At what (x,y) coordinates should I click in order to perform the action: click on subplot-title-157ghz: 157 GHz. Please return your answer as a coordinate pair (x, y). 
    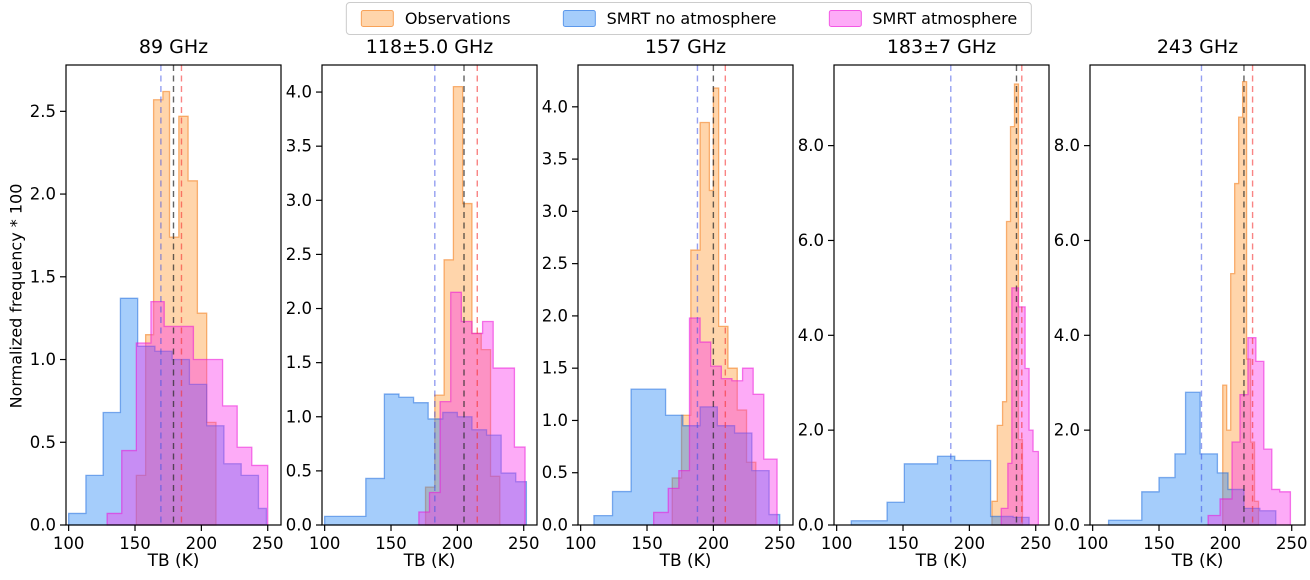
    Looking at the image, I should click on (685, 47).